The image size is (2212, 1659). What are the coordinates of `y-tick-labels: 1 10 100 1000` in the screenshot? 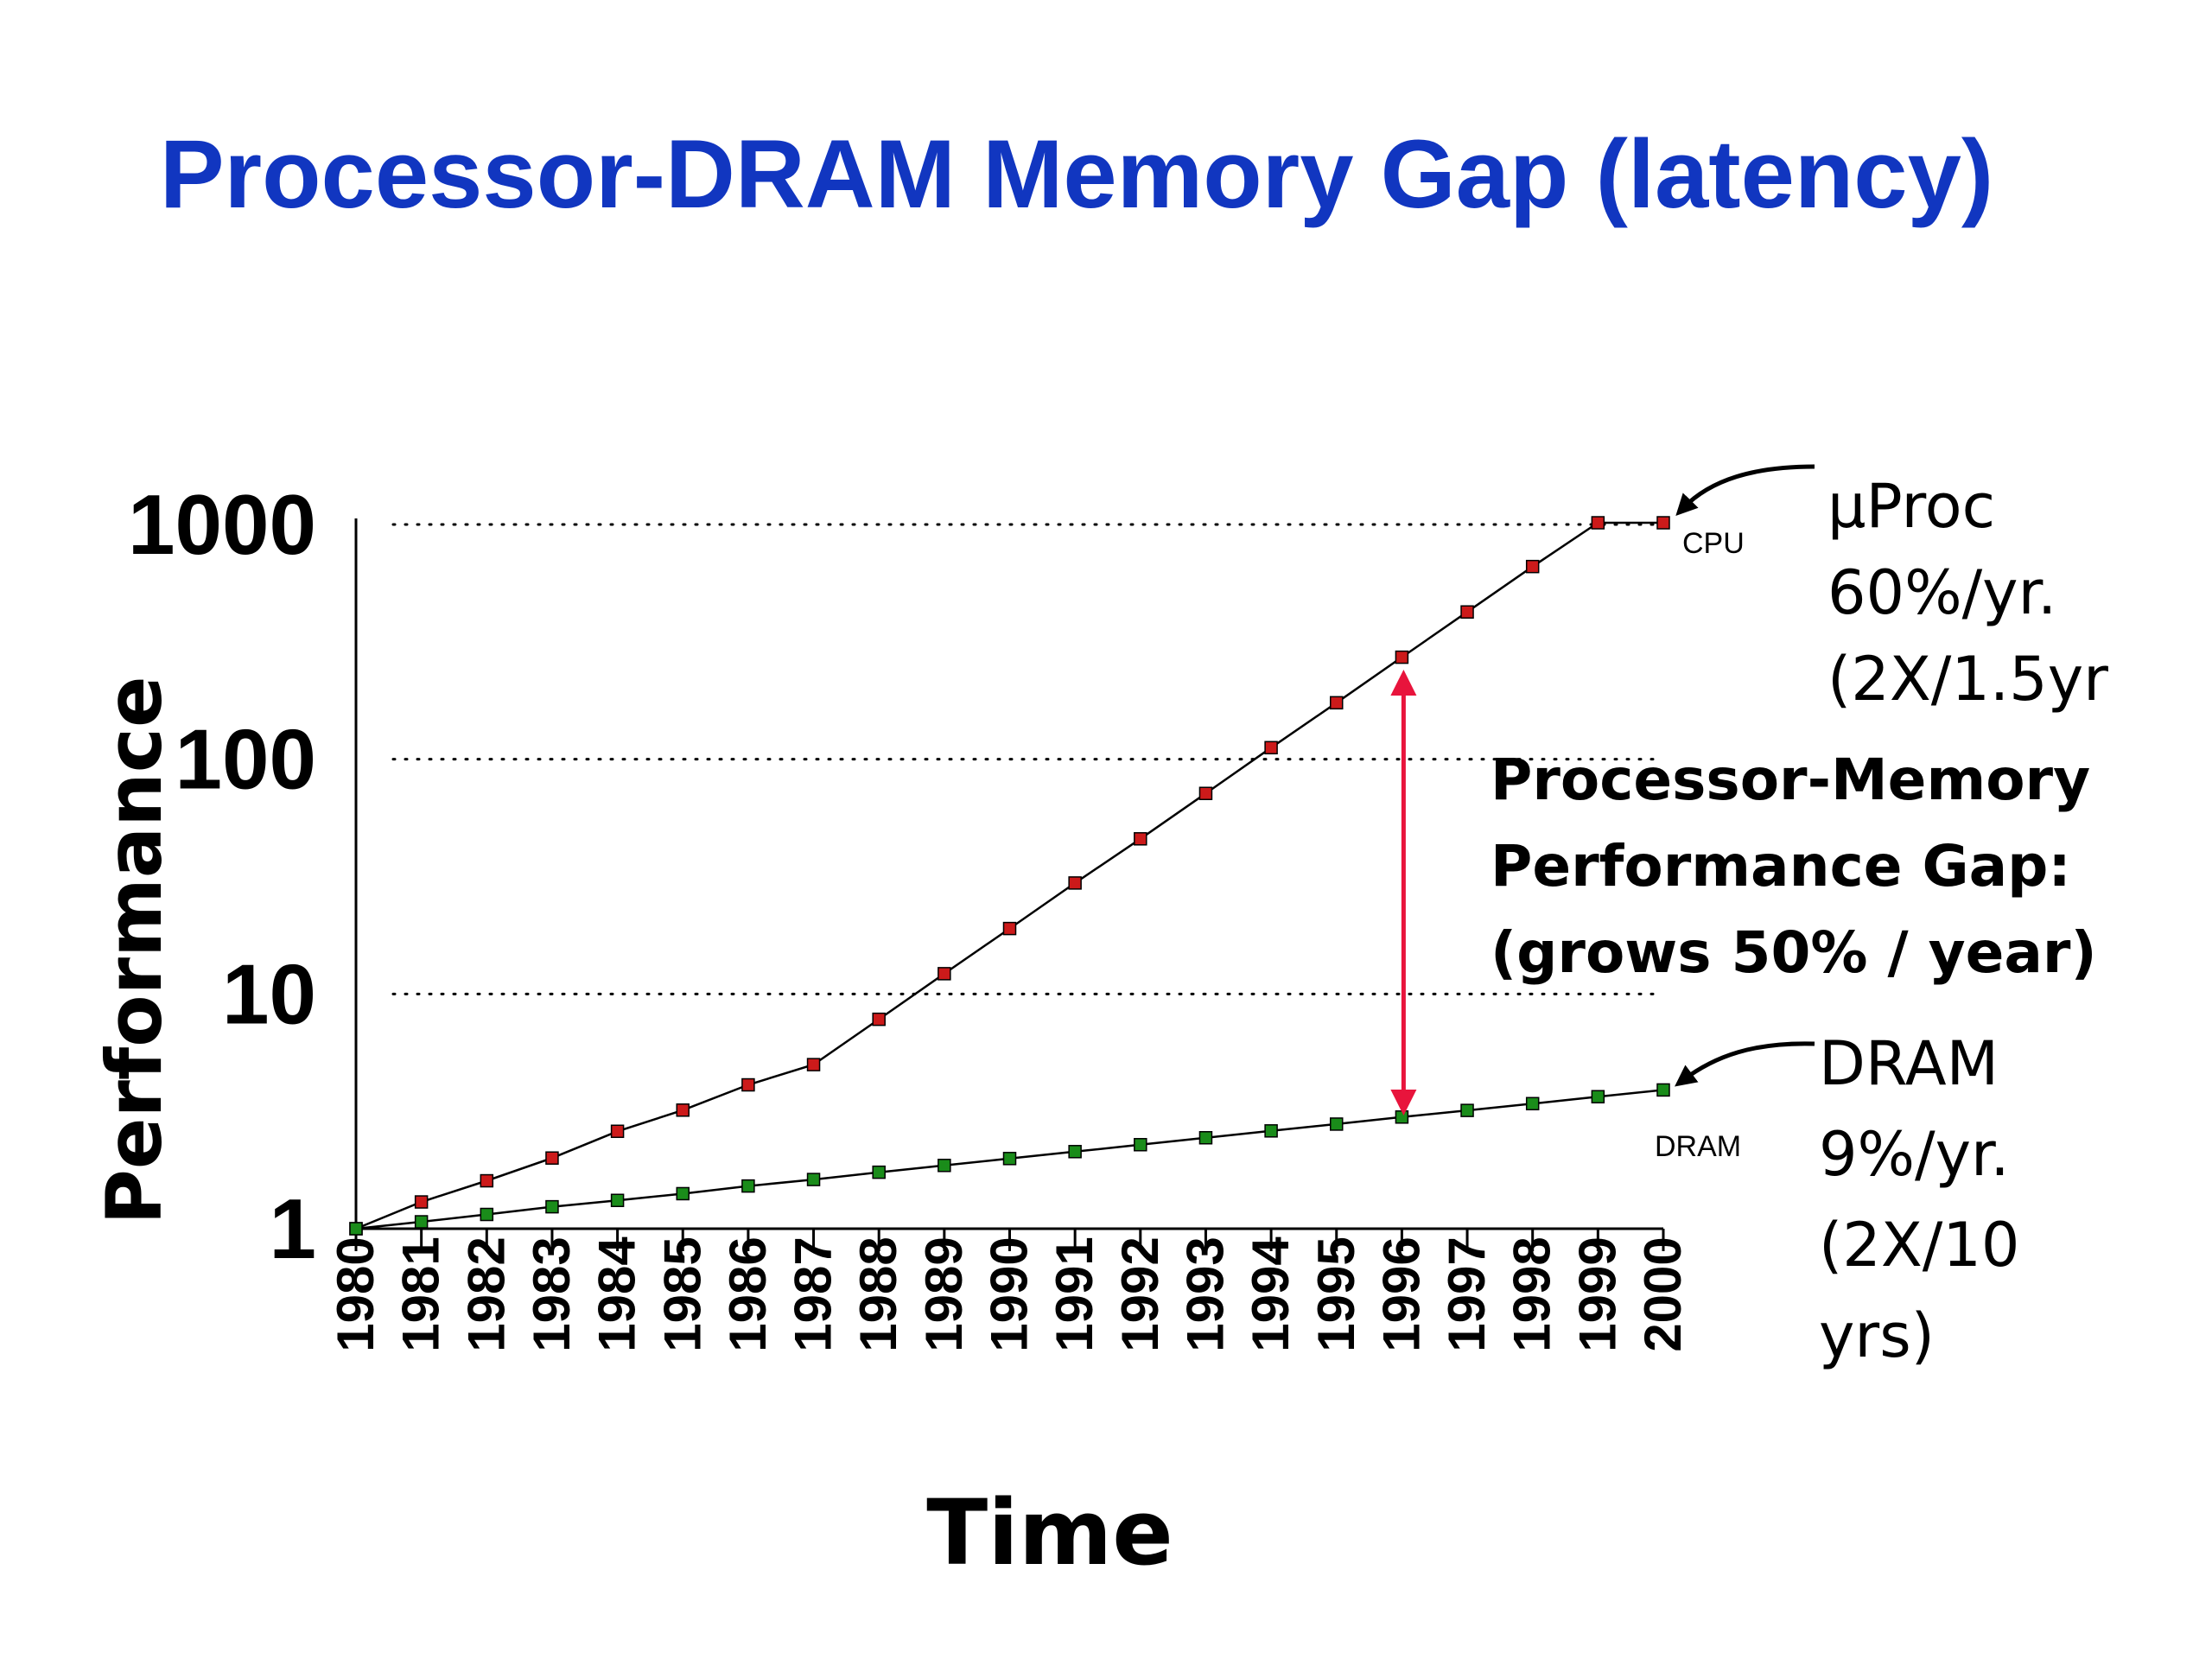 It's located at (222, 876).